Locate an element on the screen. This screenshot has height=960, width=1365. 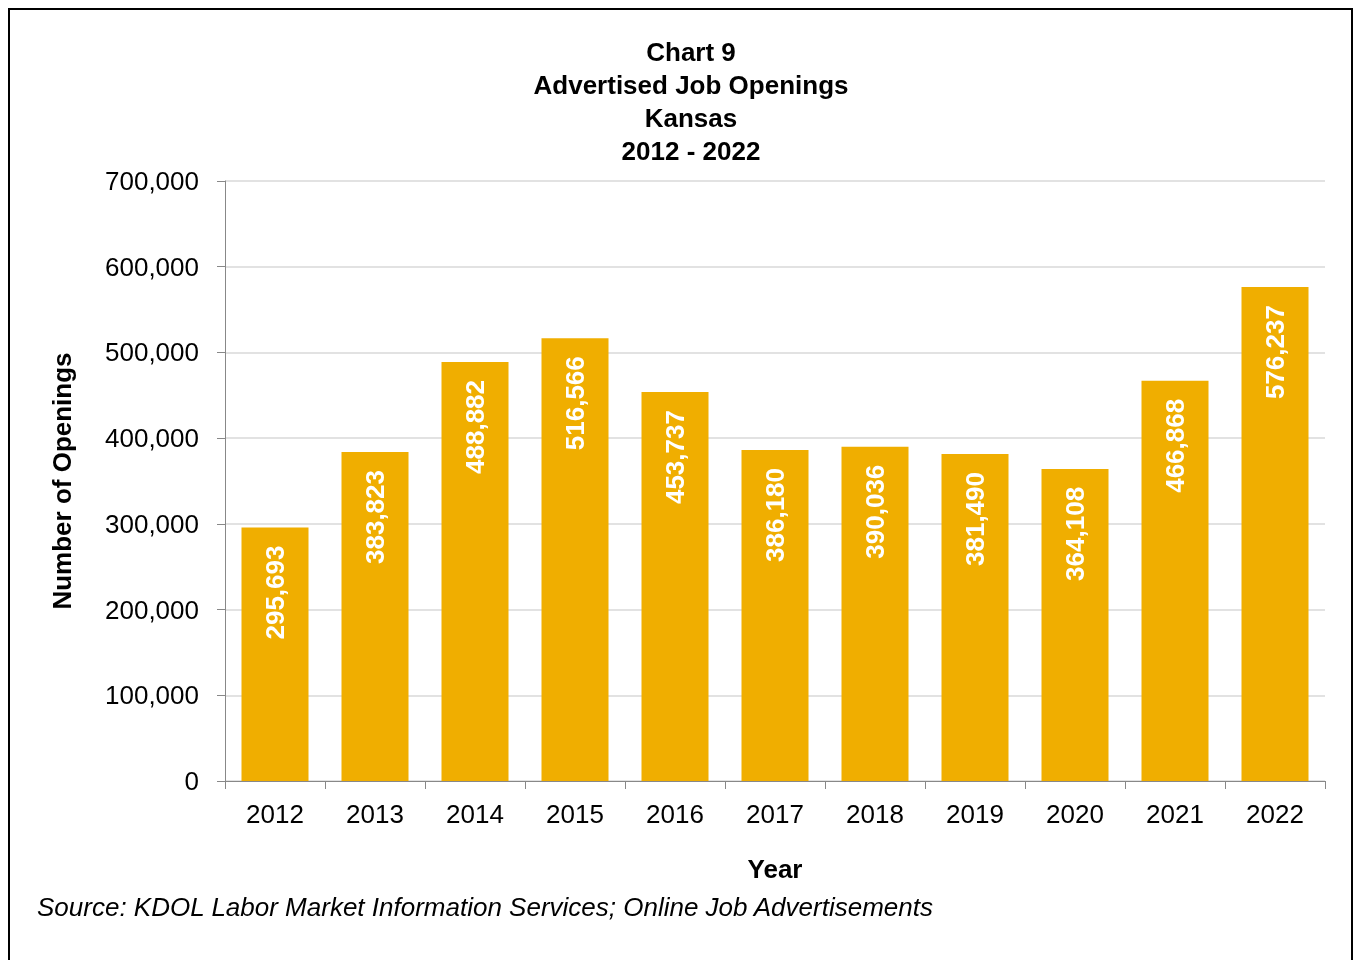
x-tick-label: 2020 is located at coordinates (1075, 814).